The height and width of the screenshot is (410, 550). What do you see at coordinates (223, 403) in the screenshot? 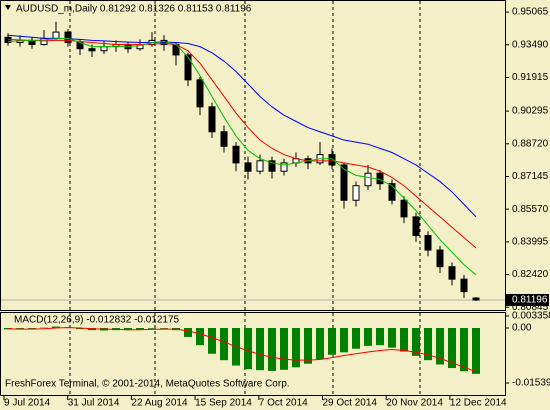
I see `x-tick-label: 15 Sep 2014` at bounding box center [223, 403].